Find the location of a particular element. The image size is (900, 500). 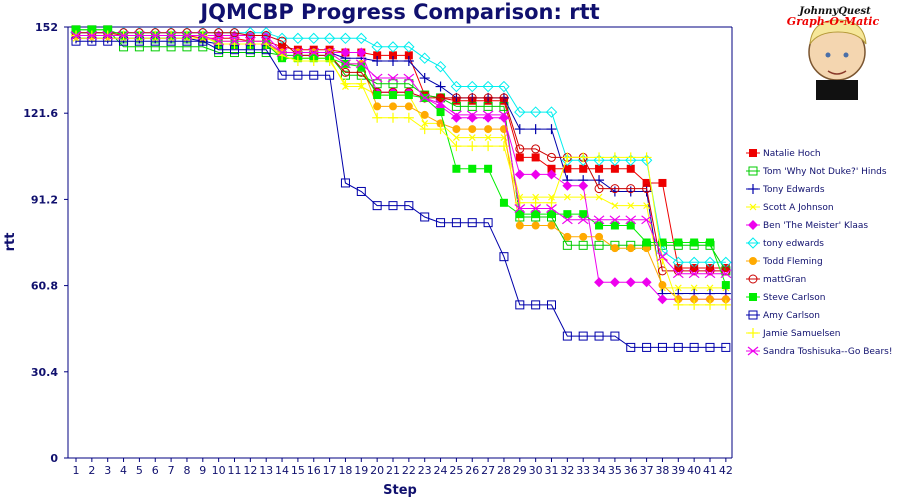

x-tick-label: 11 is located at coordinates (235, 470).